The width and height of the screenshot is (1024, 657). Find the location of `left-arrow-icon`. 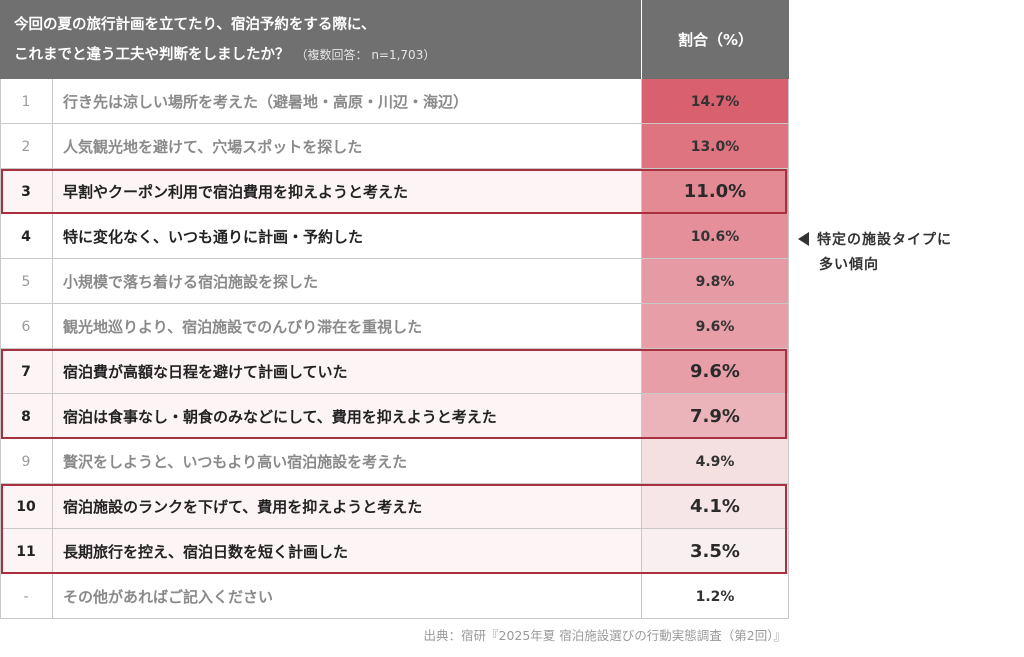

left-arrow-icon is located at coordinates (803, 239).